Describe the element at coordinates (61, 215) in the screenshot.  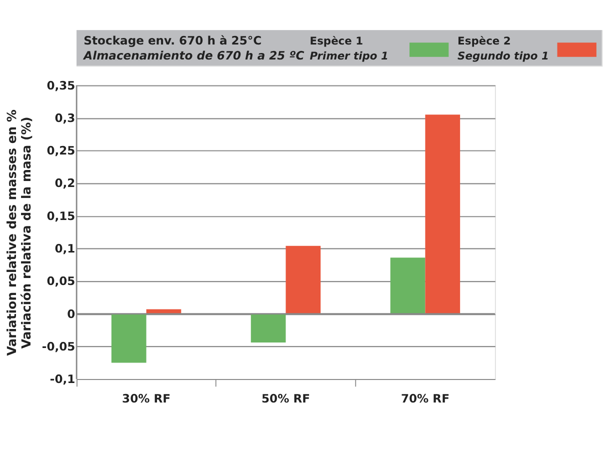
I see `y-tick-label: 0,15` at that location.